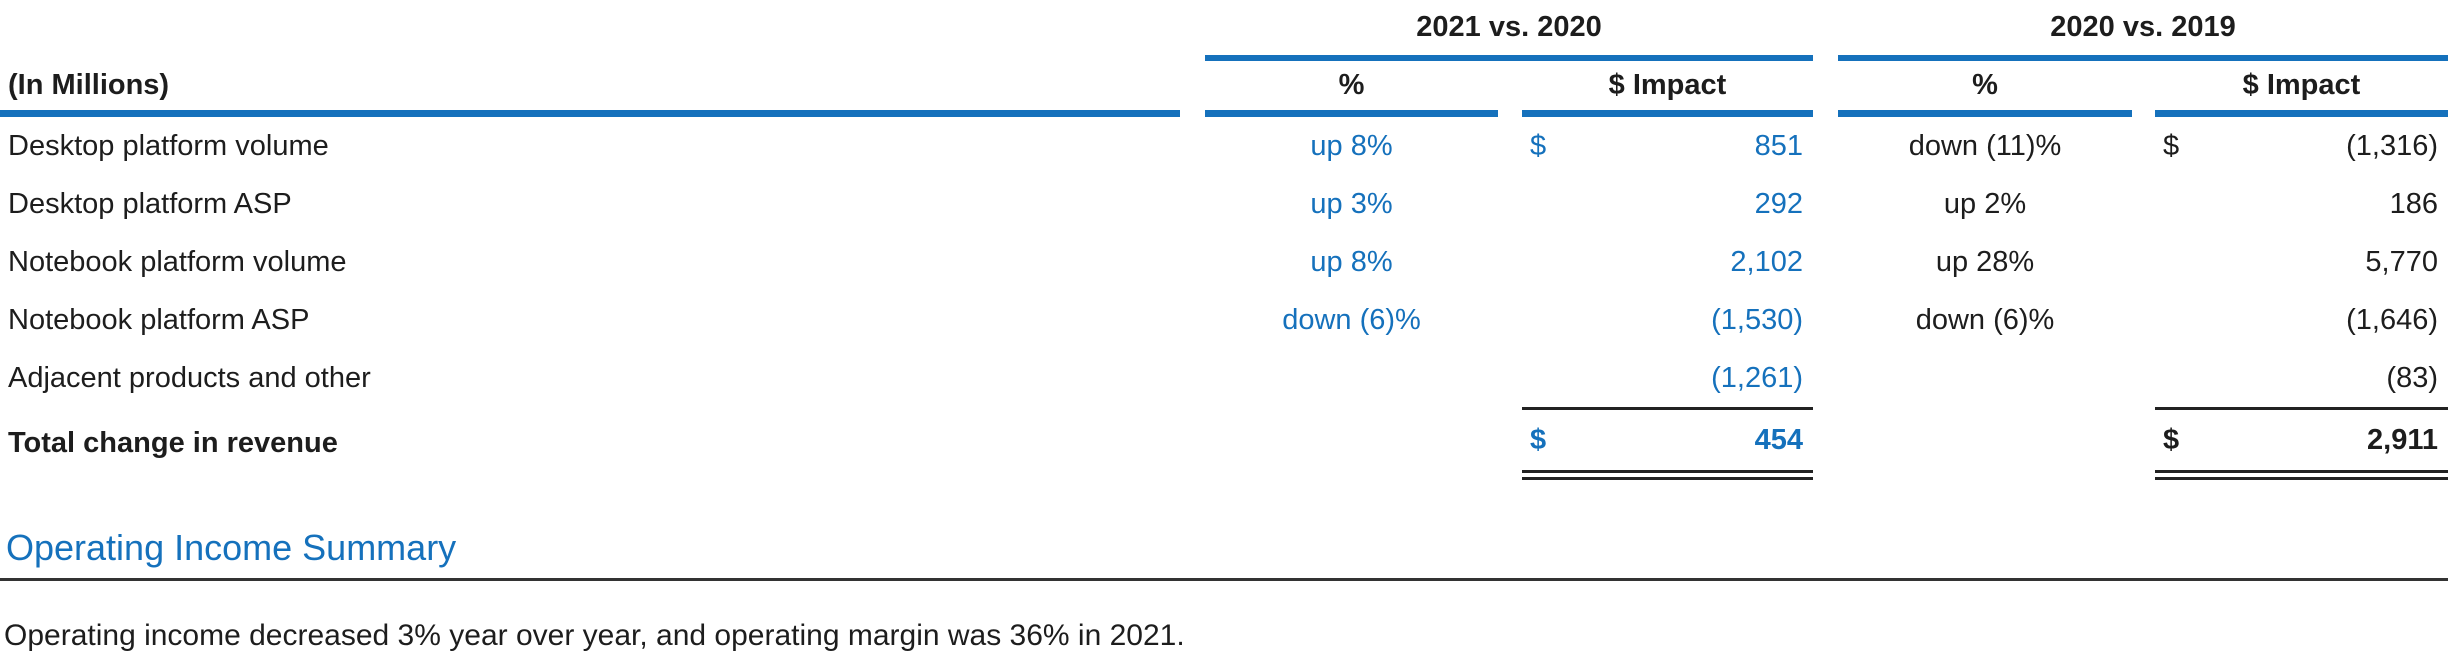 This screenshot has width=2456, height=670. What do you see at coordinates (1778, 439) in the screenshot?
I see `impact-amount: 454` at bounding box center [1778, 439].